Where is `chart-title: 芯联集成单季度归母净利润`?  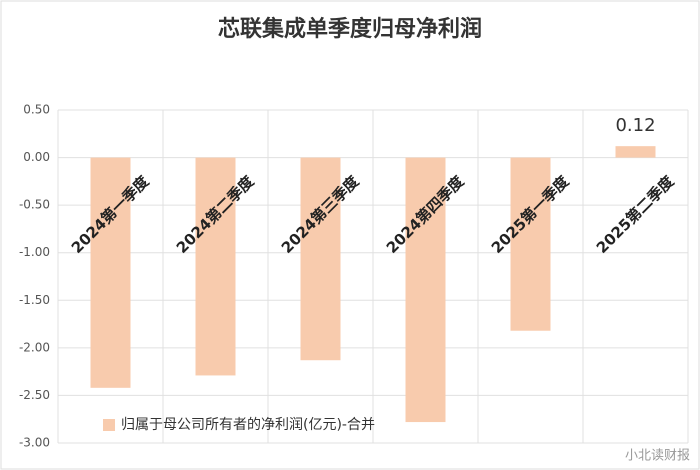 chart-title: 芯联集成单季度归母净利润 is located at coordinates (350, 29).